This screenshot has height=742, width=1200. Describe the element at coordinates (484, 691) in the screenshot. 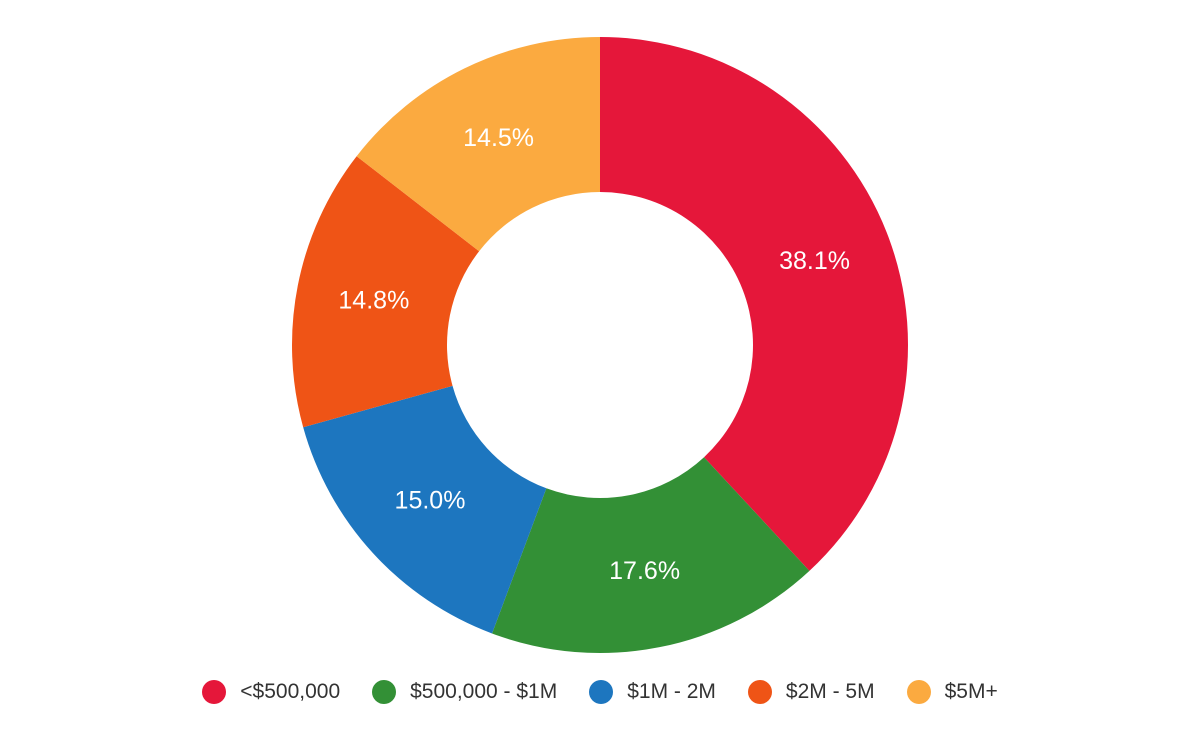

I see `legend-label: $500,000 - $1M` at that location.